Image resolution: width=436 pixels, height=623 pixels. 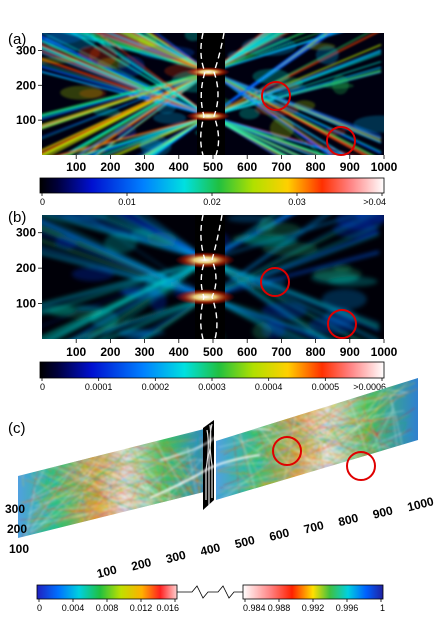 I want to click on colorbar-tick-label: 0.992, so click(x=313, y=608).